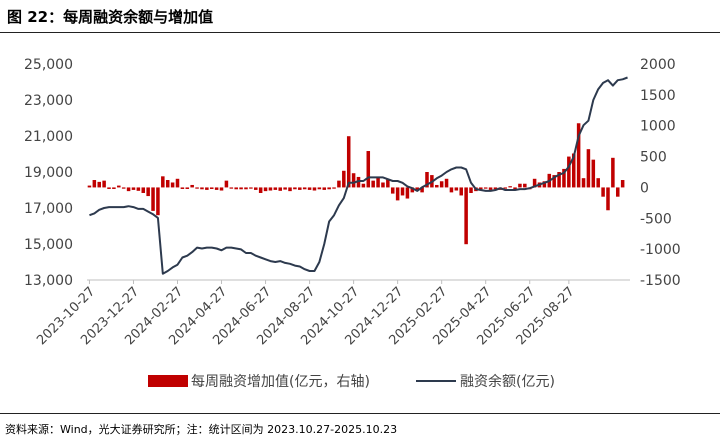 The image size is (720, 444). Describe the element at coordinates (658, 65) in the screenshot. I see `right-tick-label: 2000` at that location.